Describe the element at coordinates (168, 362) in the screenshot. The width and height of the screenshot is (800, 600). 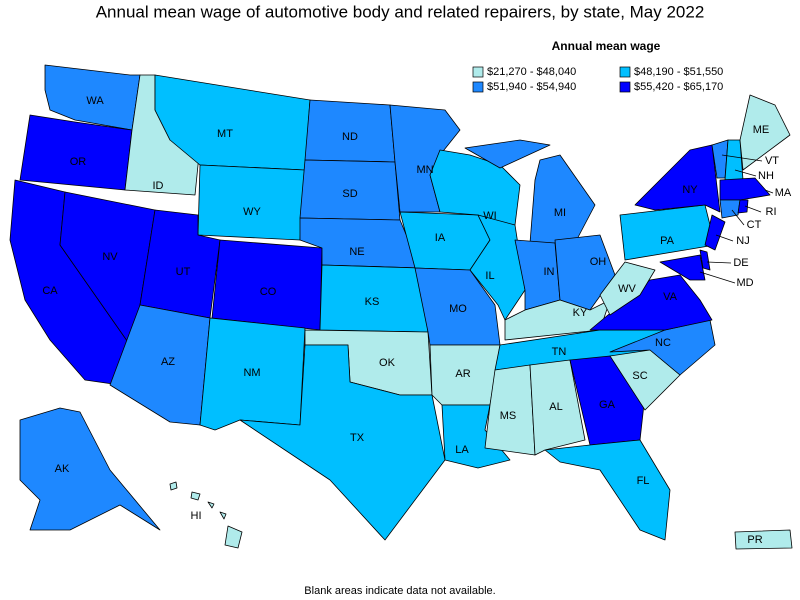
I see `state-label: AZ` at that location.